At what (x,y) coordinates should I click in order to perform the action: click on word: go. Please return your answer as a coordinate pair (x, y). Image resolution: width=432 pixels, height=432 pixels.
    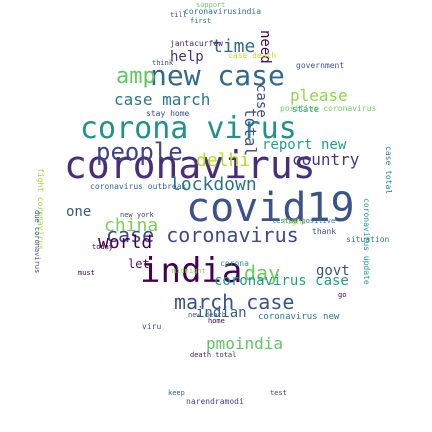
    Looking at the image, I should click on (342, 295).